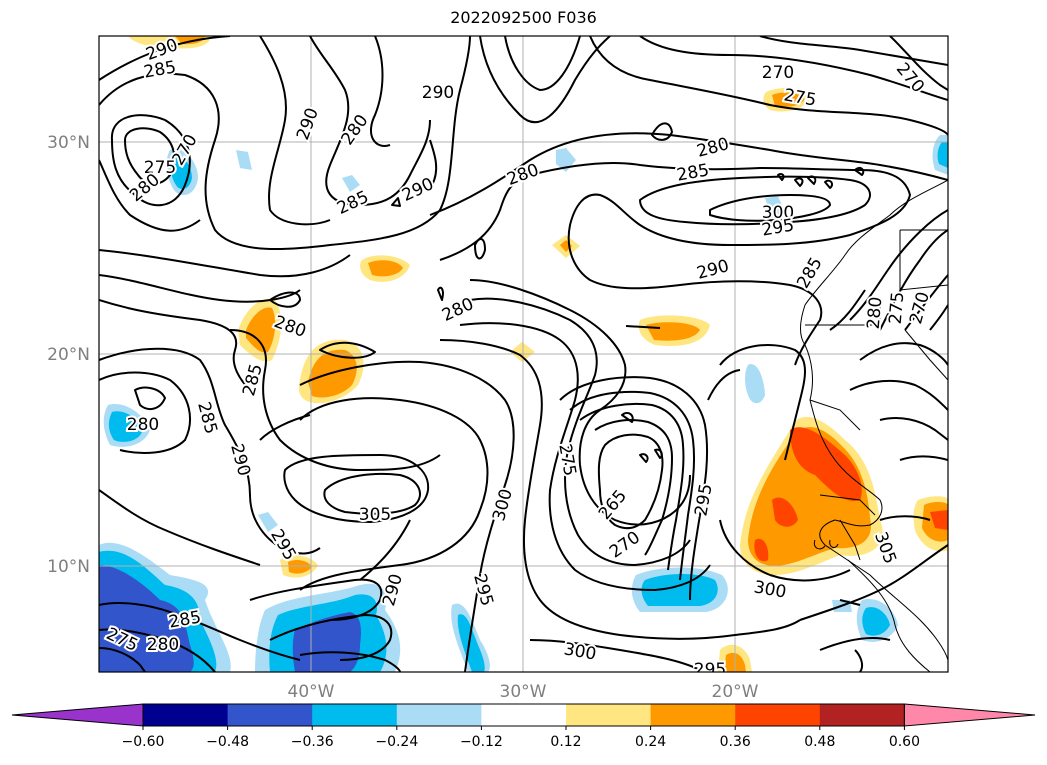  I want to click on contour-label: 290, so click(438, 93).